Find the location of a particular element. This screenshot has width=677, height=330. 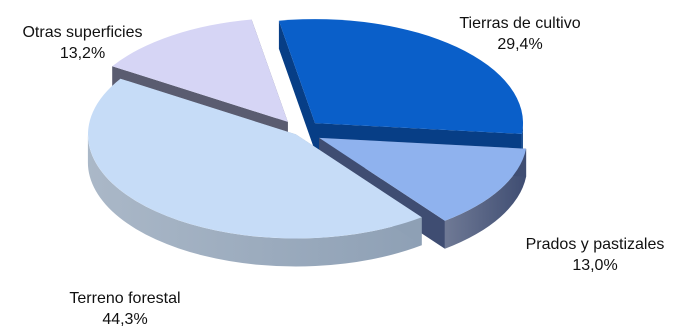

slice-tierras-de-cultivo-side-start is located at coordinates (296, 86).